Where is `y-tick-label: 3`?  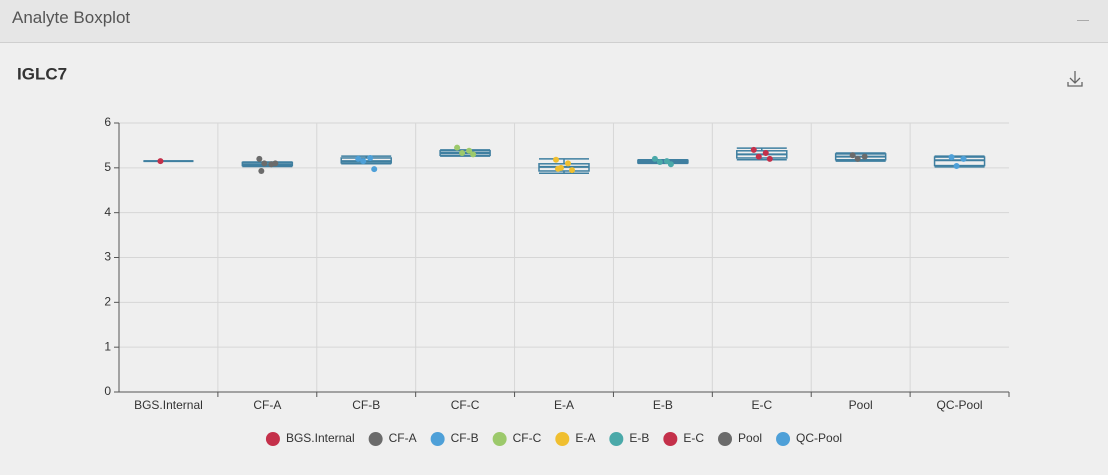
y-tick-label: 3 is located at coordinates (107, 257).